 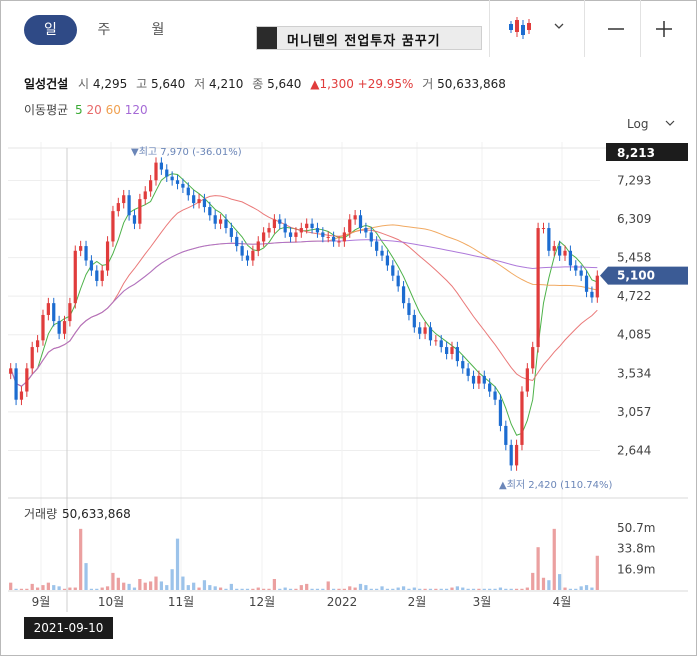 I want to click on low-label: 저, so click(x=200, y=84).